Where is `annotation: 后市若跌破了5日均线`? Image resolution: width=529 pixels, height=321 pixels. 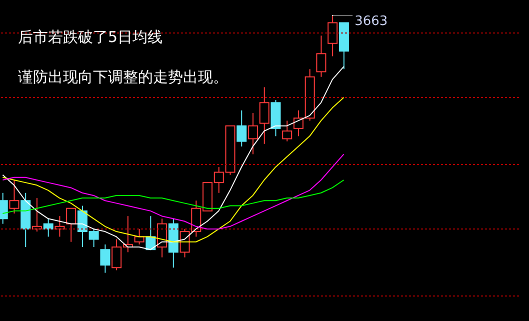 annotation: 后市若跌破了5日均线 is located at coordinates (90, 37).